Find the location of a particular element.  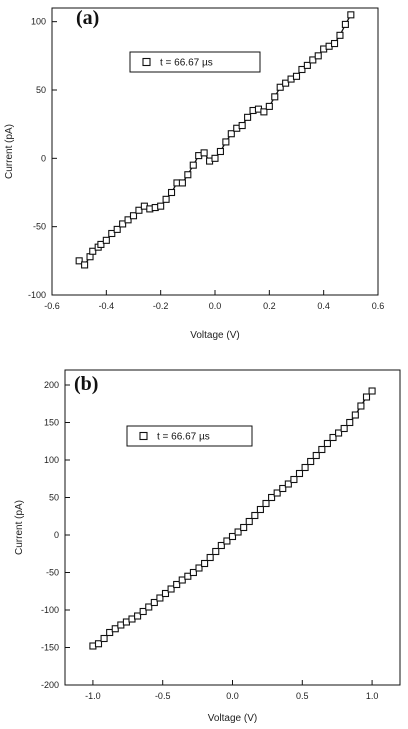

x-tick-label: -0.6 is located at coordinates (52, 306).